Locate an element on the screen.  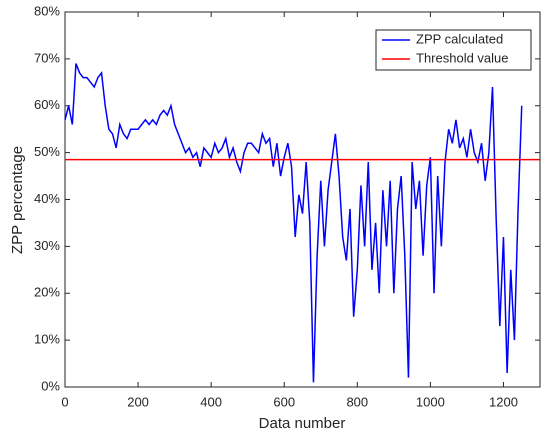
y-tick-label: 60% is located at coordinates (47, 104).